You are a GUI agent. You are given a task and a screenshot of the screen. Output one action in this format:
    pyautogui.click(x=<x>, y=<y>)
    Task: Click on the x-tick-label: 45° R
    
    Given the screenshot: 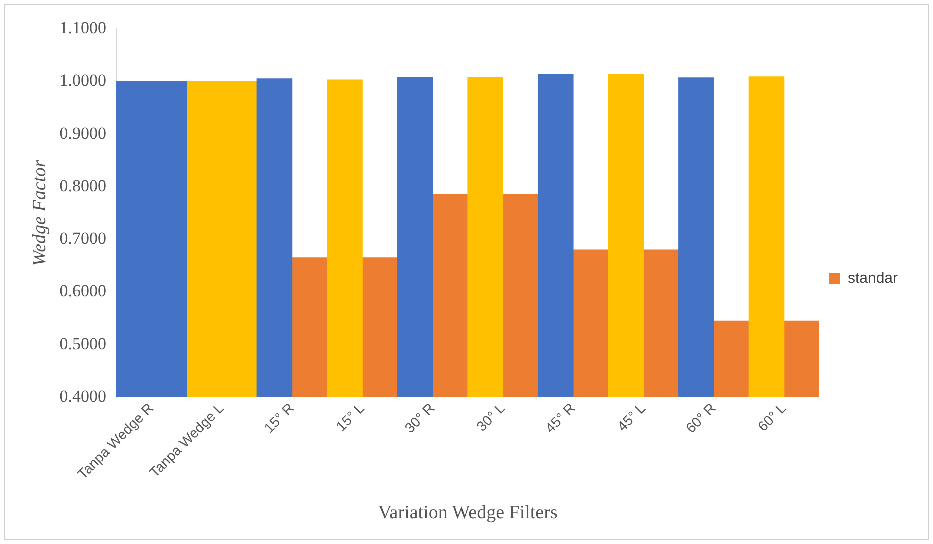 What is the action you would take?
    pyautogui.click(x=560, y=418)
    